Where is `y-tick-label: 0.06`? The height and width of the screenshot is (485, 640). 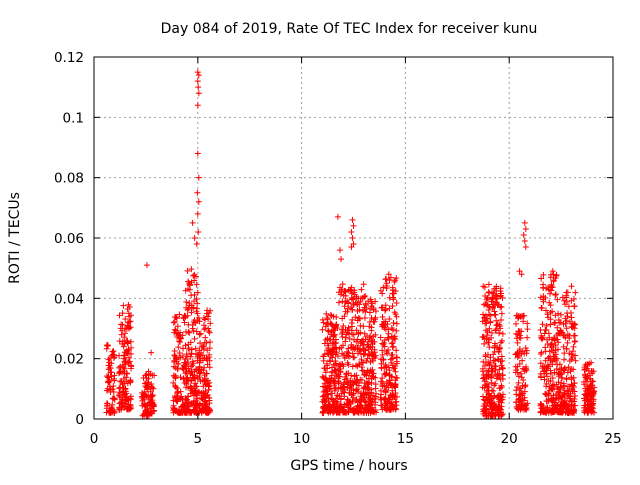 y-tick-label: 0.06 is located at coordinates (69, 239).